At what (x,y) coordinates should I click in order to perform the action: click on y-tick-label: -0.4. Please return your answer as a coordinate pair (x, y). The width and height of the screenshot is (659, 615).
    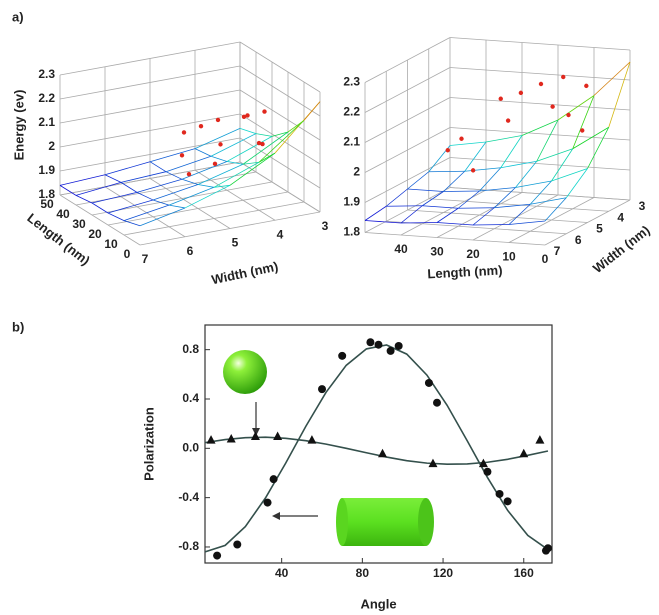
    Looking at the image, I should click on (188, 497).